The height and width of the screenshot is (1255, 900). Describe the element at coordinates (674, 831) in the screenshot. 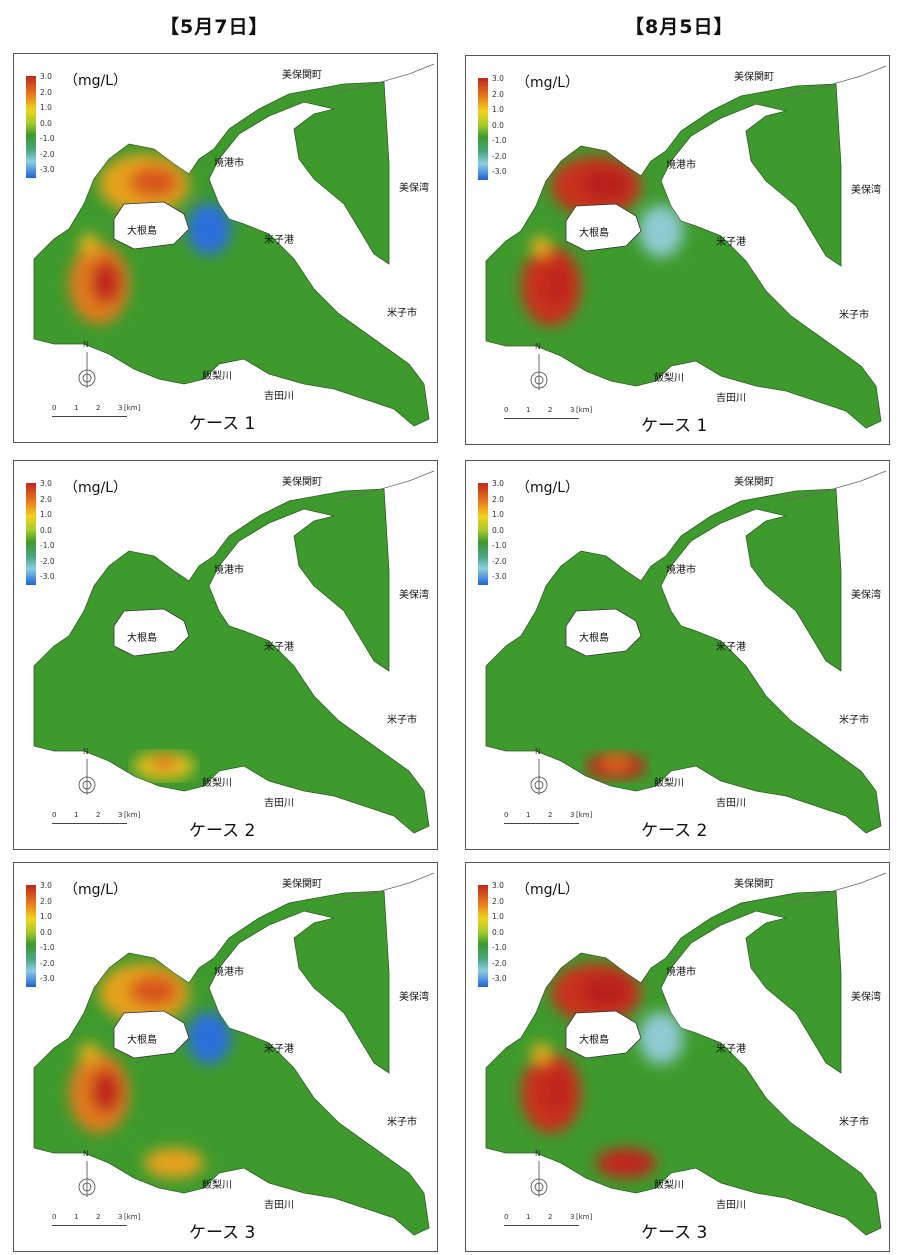

I see `case-label: ケース 2` at that location.